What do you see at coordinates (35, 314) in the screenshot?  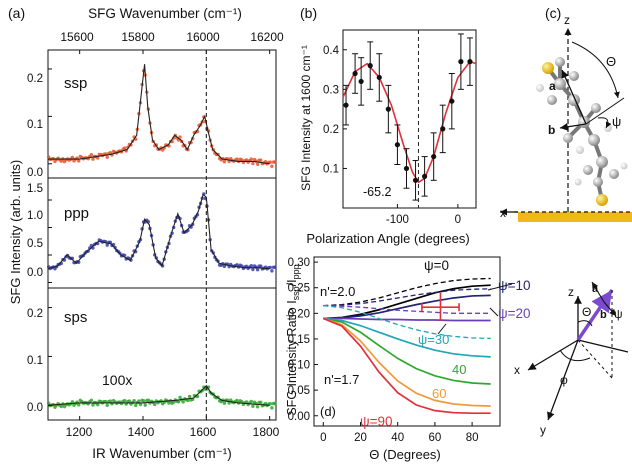 I see `sps-tick-label: 0.2` at bounding box center [35, 314].